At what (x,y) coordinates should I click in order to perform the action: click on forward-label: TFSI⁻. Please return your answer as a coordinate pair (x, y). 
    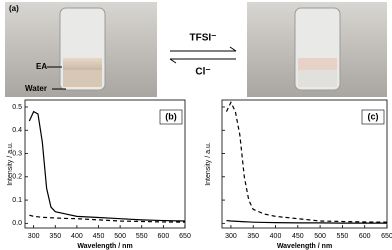
    Looking at the image, I should click on (203, 38).